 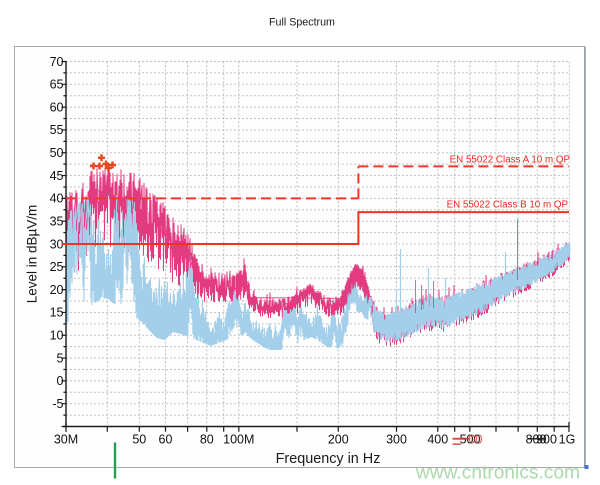 What do you see at coordinates (57, 290) in the screenshot?
I see `svg-text: 20` at bounding box center [57, 290].